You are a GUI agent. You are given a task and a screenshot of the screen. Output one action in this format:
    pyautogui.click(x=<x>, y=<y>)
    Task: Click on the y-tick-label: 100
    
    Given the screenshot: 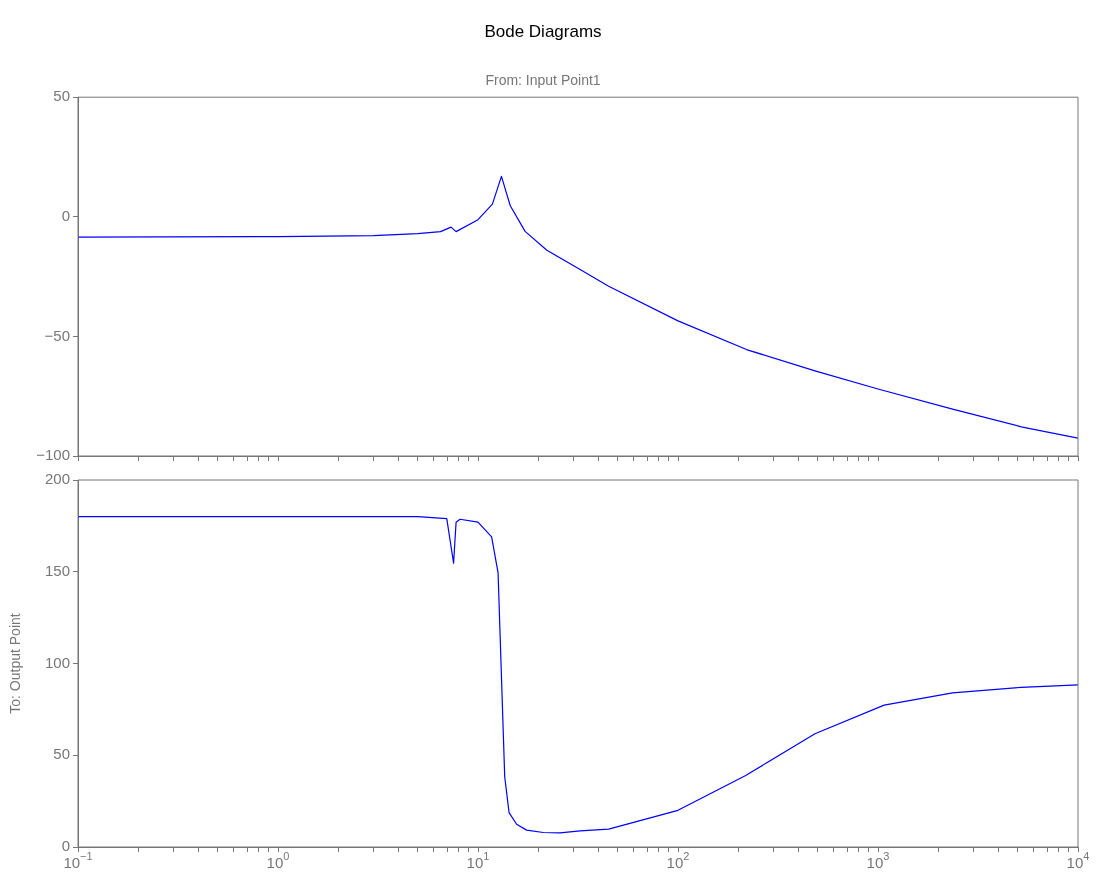 What is the action you would take?
    pyautogui.click(x=57, y=662)
    